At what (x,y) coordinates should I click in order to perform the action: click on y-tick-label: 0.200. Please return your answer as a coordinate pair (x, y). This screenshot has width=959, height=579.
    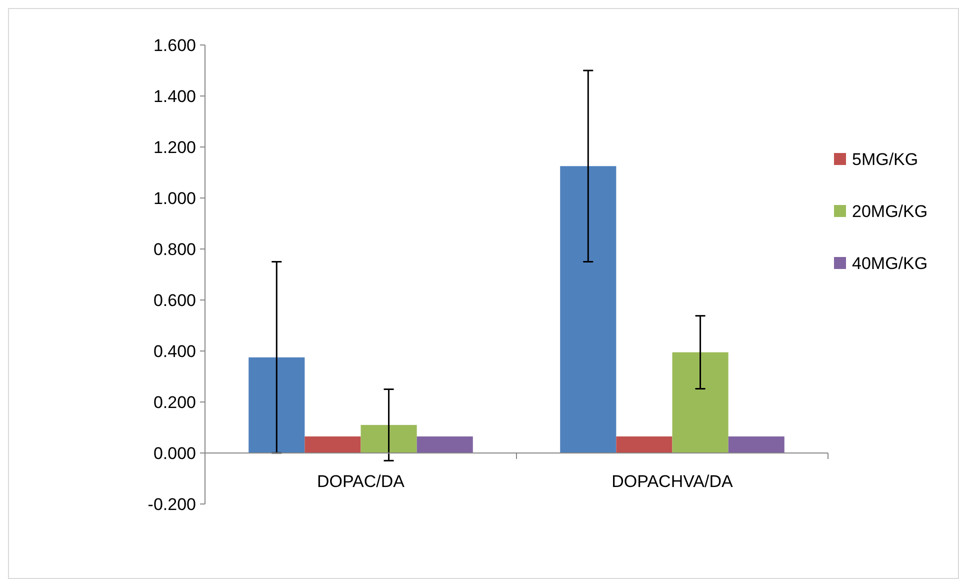
    Looking at the image, I should click on (174, 402).